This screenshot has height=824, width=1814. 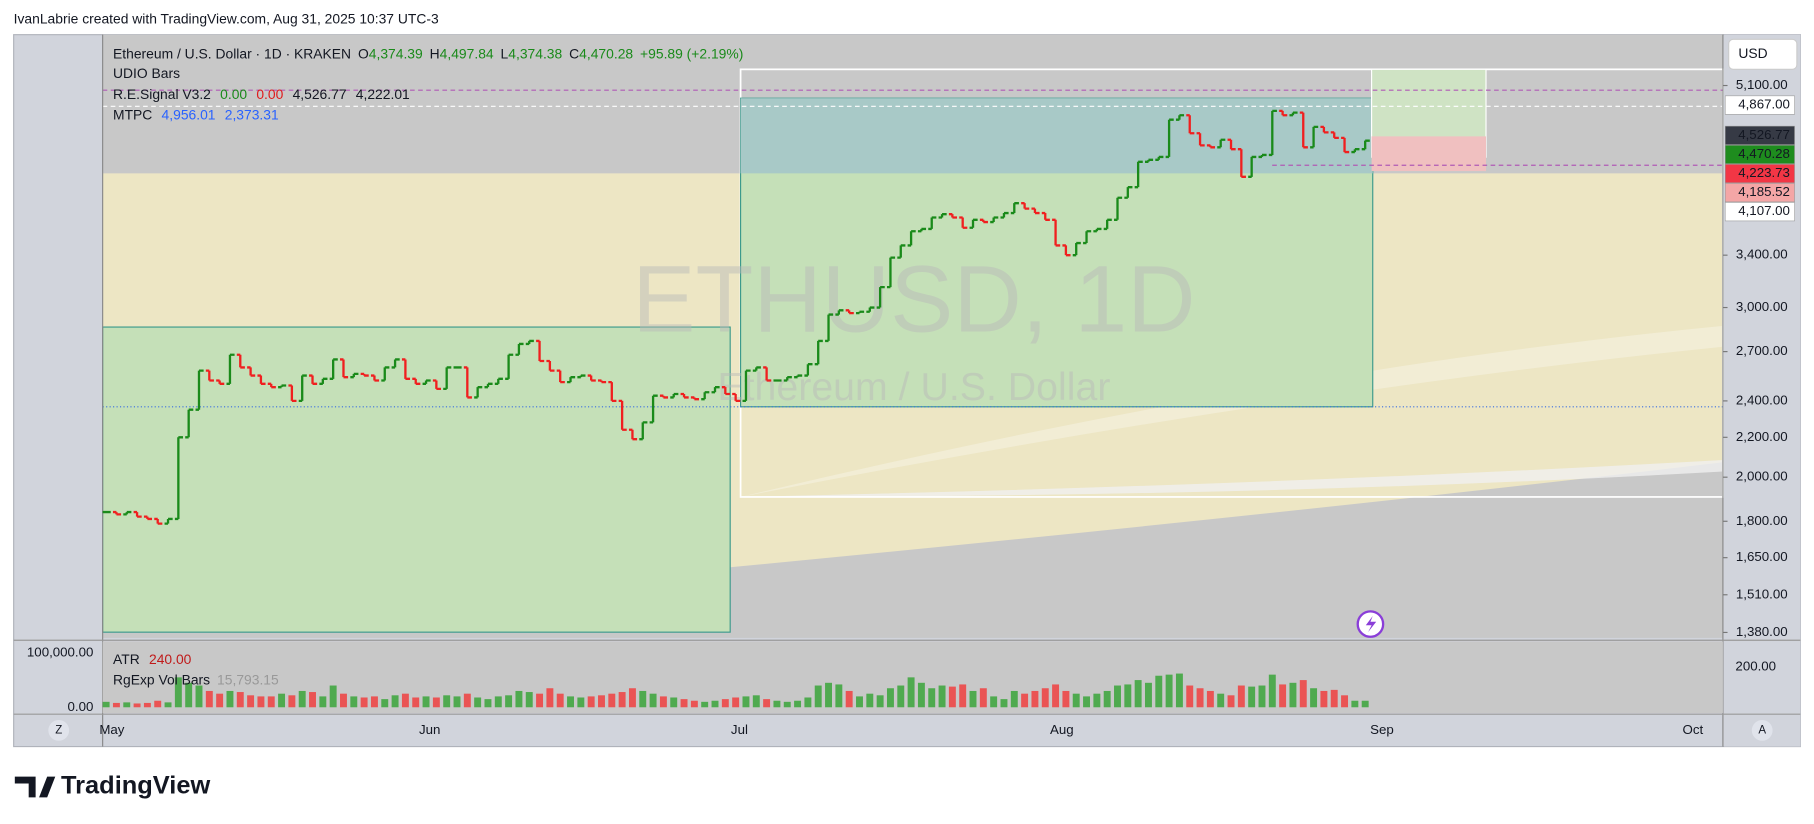 I want to click on atr-value: 240.00, so click(x=170, y=659).